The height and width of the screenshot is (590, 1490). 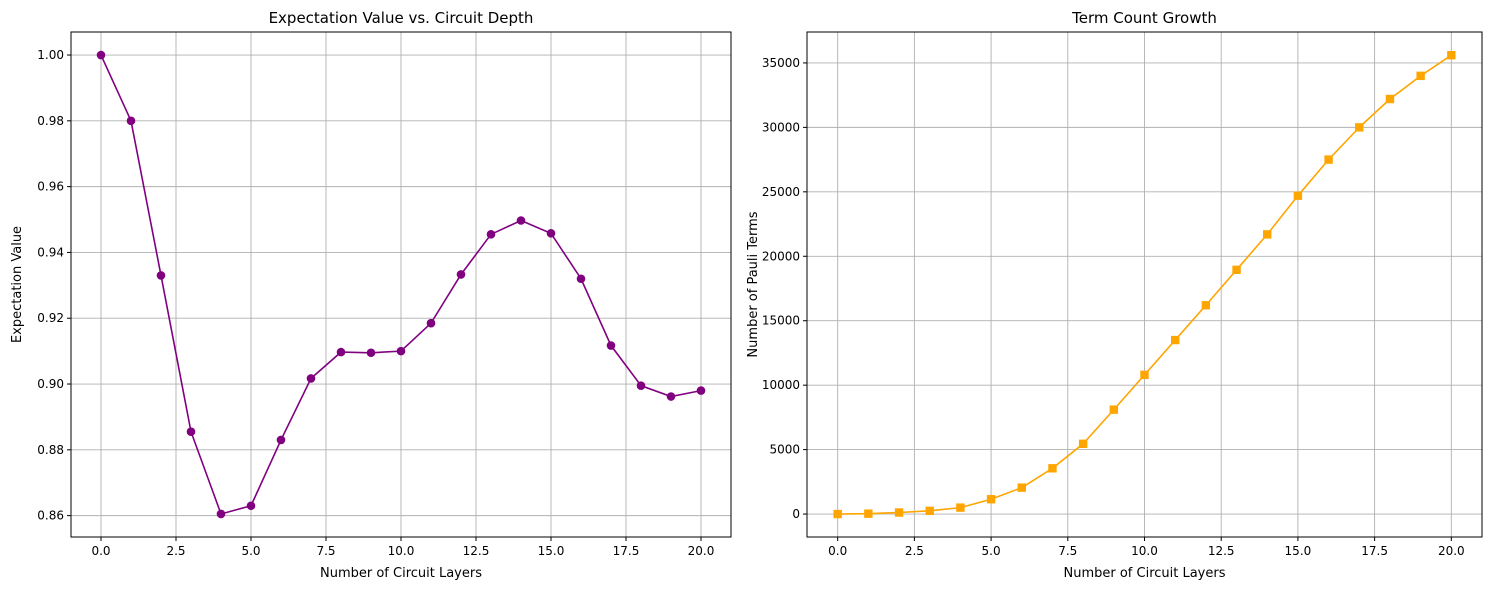 What do you see at coordinates (781, 385) in the screenshot?
I see `y-tick-label: 10000` at bounding box center [781, 385].